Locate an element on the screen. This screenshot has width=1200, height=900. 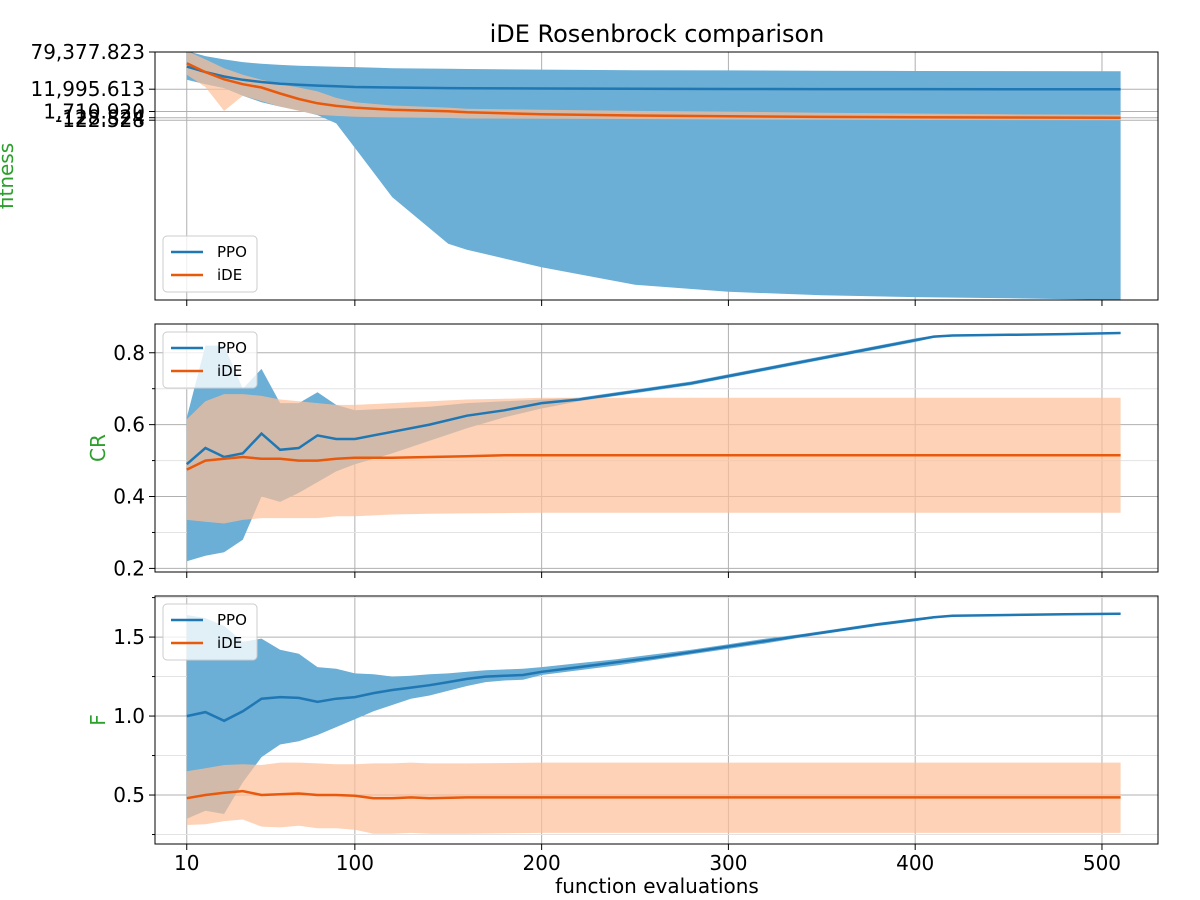
x-axis-ticks: 10 100 200 300 400 500 is located at coordinates (647, 863).